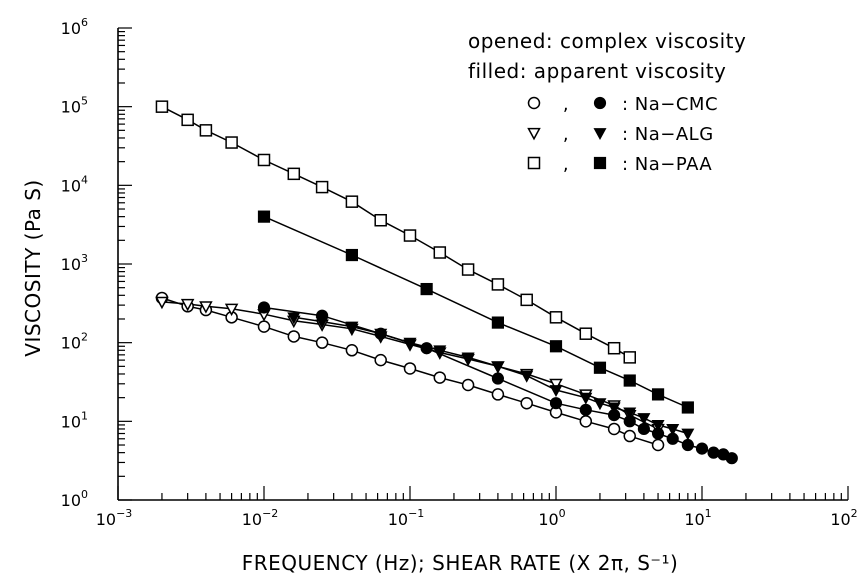 The width and height of the screenshot is (865, 580). I want to click on y-tick-label: 10⁵, so click(74, 106).